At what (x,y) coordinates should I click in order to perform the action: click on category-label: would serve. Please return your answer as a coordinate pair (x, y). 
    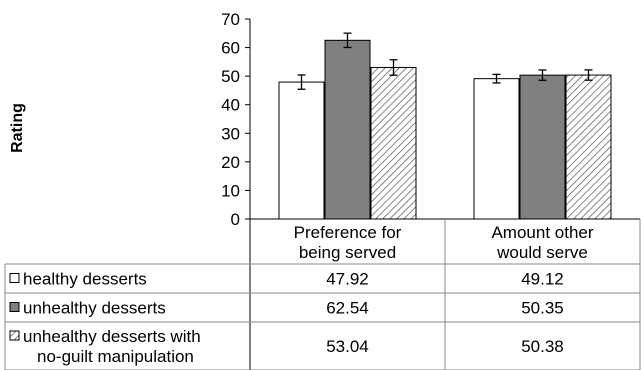
    Looking at the image, I should click on (542, 252).